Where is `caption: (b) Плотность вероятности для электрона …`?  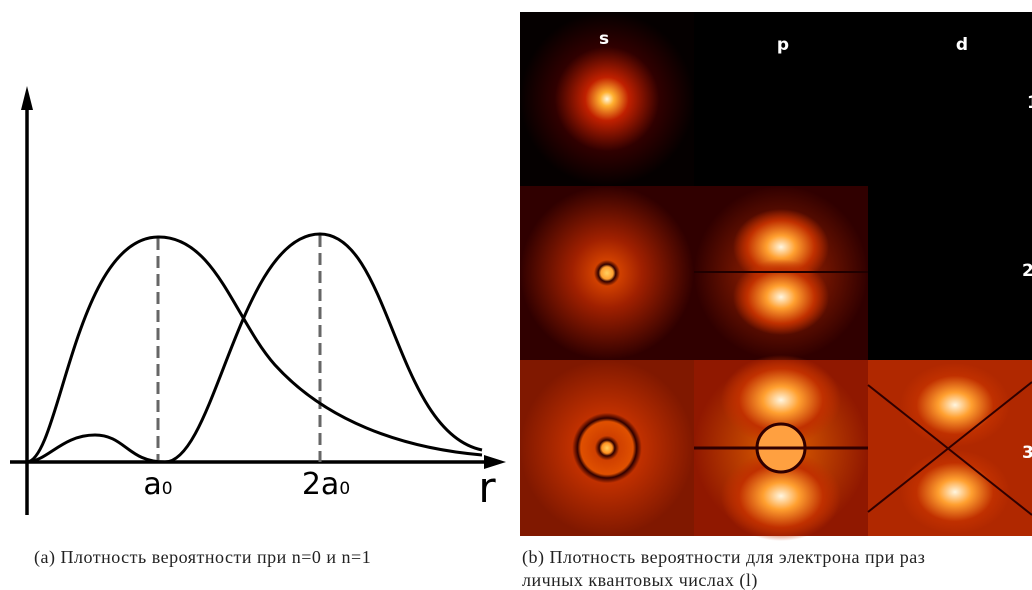 caption: (b) Плотность вероятности для электрона … is located at coordinates (723, 557).